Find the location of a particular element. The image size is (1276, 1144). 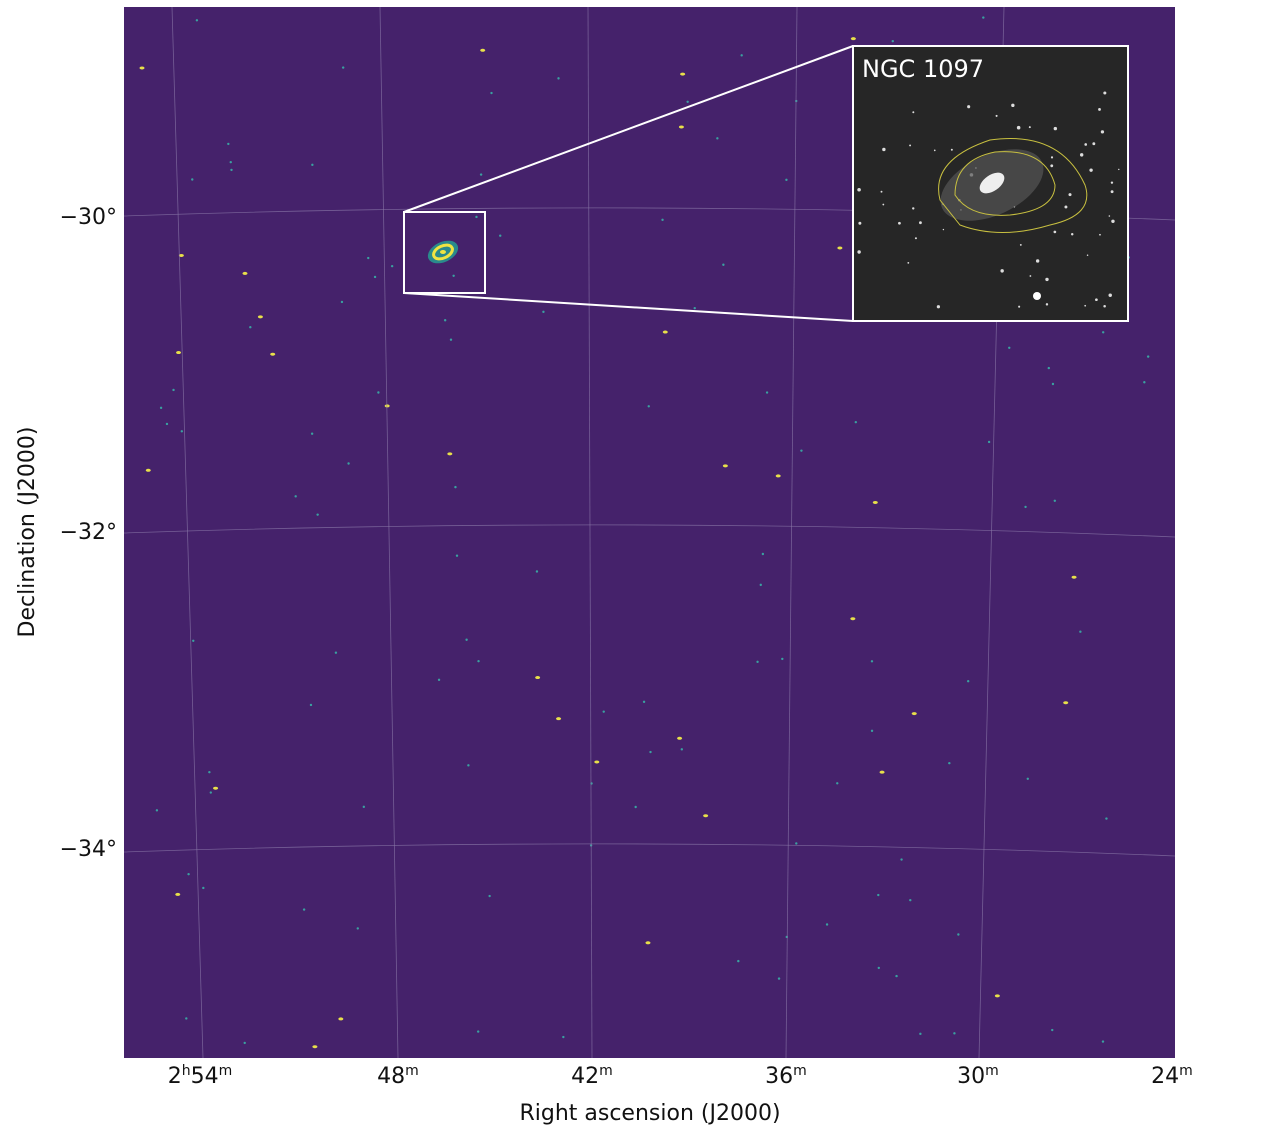

x-tick-label: 2h54m is located at coordinates (200, 1076).